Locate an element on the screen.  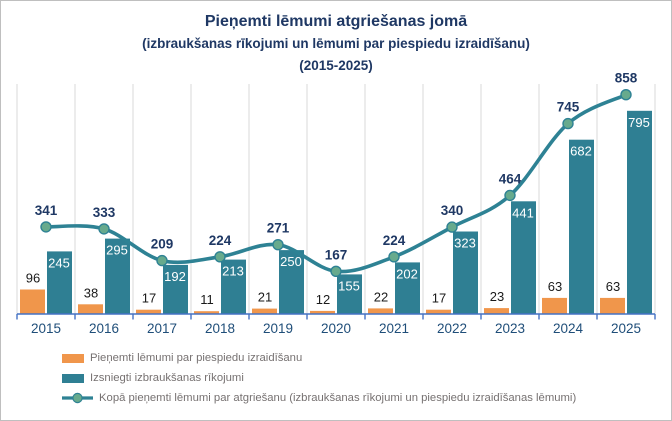
legend-item-departure-orders: Izsniegti izbraukšanas rīkojumi is located at coordinates (319, 378).